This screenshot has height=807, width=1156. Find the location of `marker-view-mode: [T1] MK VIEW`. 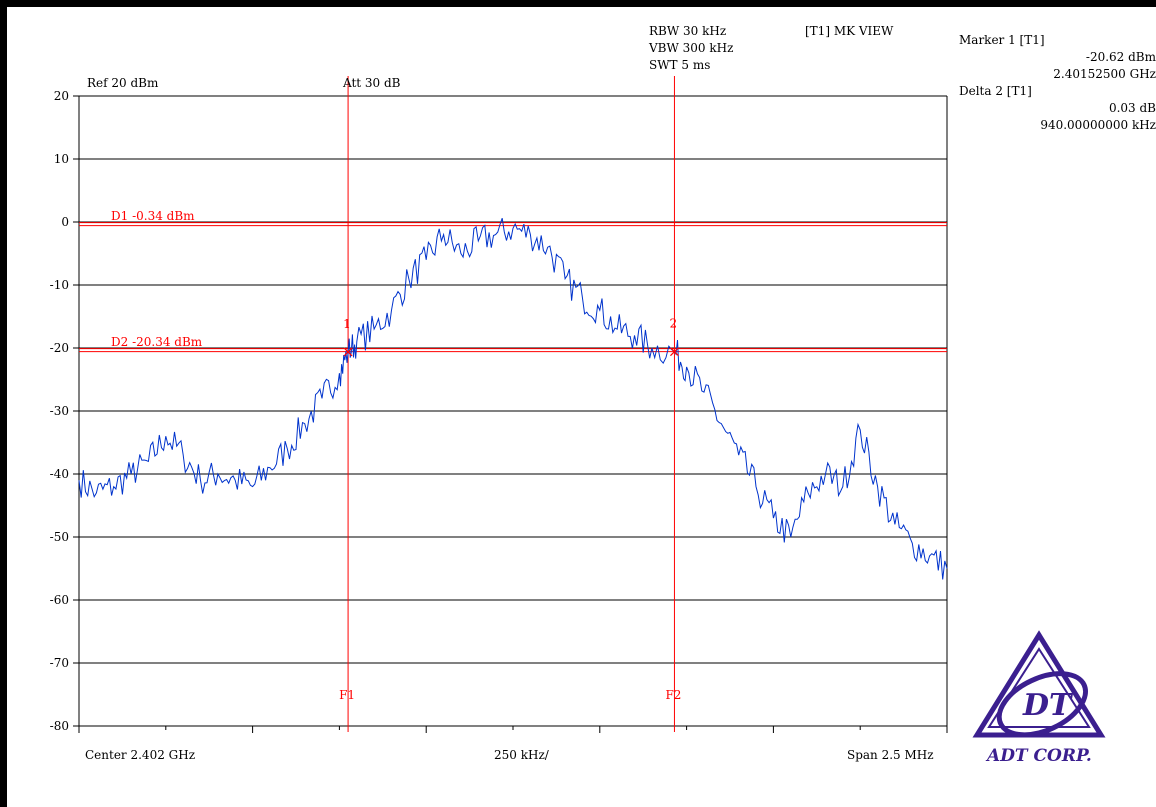

marker-view-mode: [T1] MK VIEW is located at coordinates (849, 31).